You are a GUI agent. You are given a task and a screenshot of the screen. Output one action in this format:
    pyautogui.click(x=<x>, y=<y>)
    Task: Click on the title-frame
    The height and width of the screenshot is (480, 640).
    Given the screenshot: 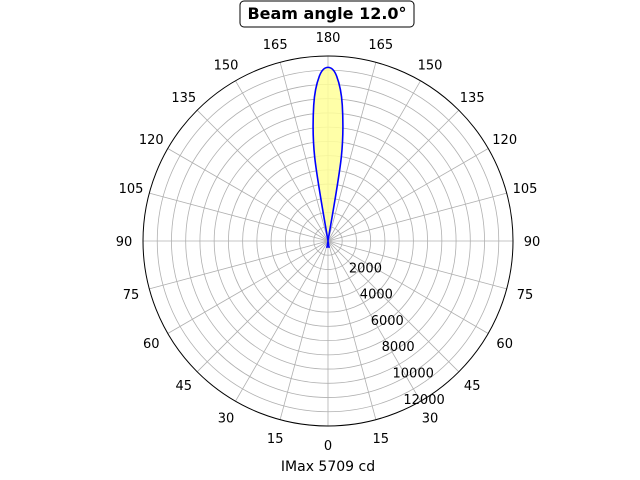 What is the action you would take?
    pyautogui.click(x=327, y=14)
    